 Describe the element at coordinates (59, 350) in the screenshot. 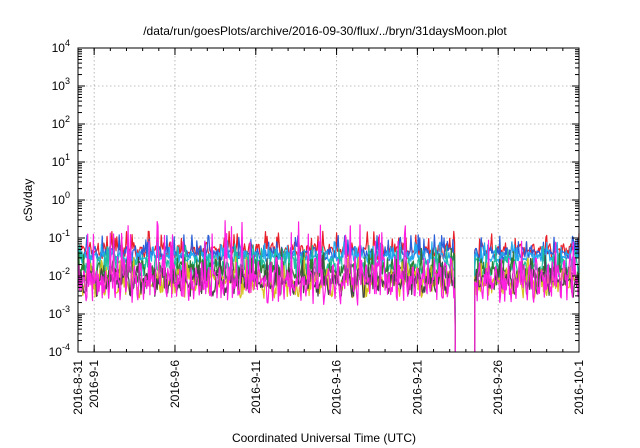

I see `y-tick-label: 10⁻⁴` at that location.